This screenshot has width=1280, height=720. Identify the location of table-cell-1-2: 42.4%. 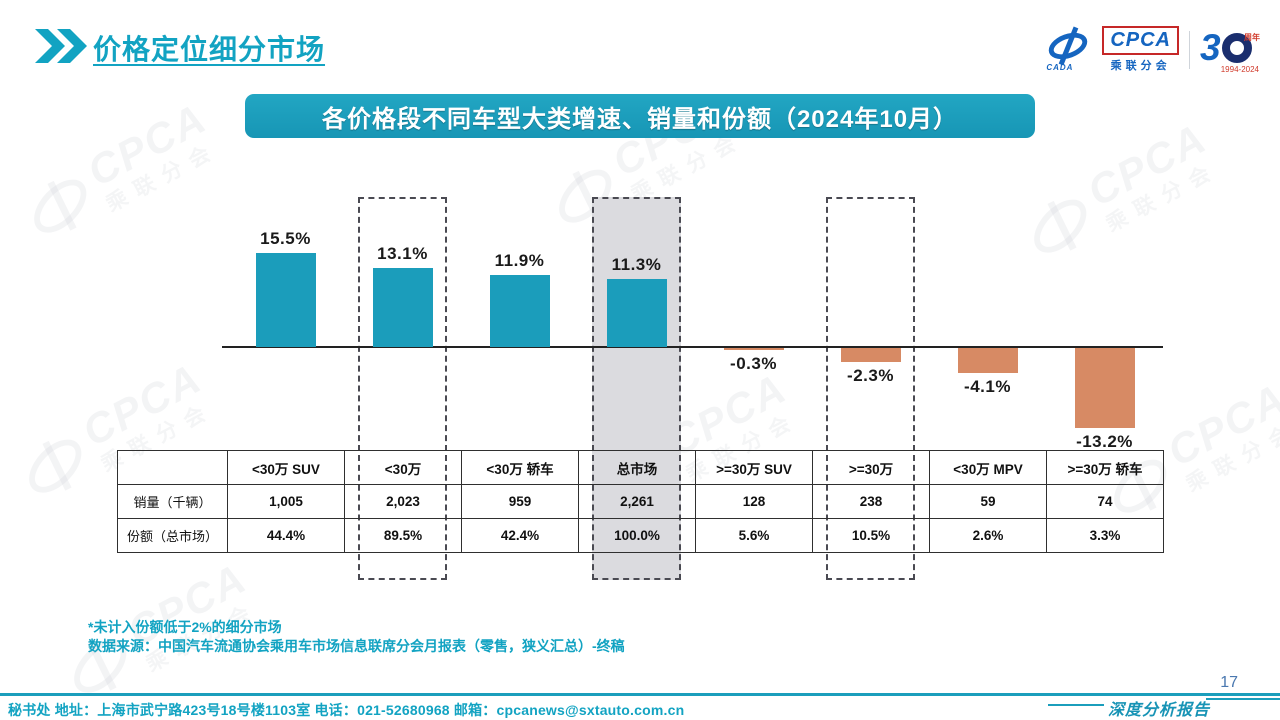
(520, 535).